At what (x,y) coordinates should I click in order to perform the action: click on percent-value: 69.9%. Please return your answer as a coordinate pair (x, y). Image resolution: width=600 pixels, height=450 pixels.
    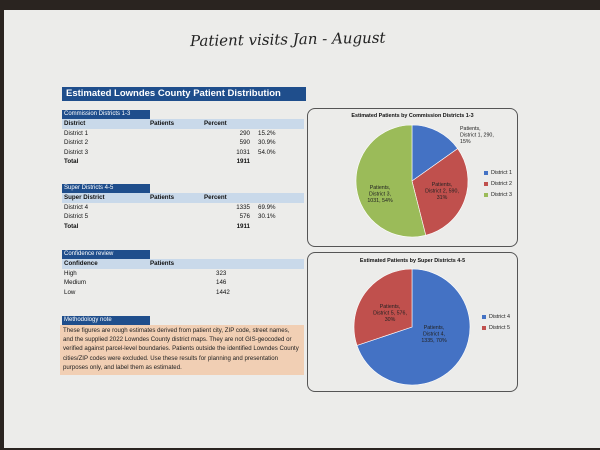
    Looking at the image, I should click on (267, 207).